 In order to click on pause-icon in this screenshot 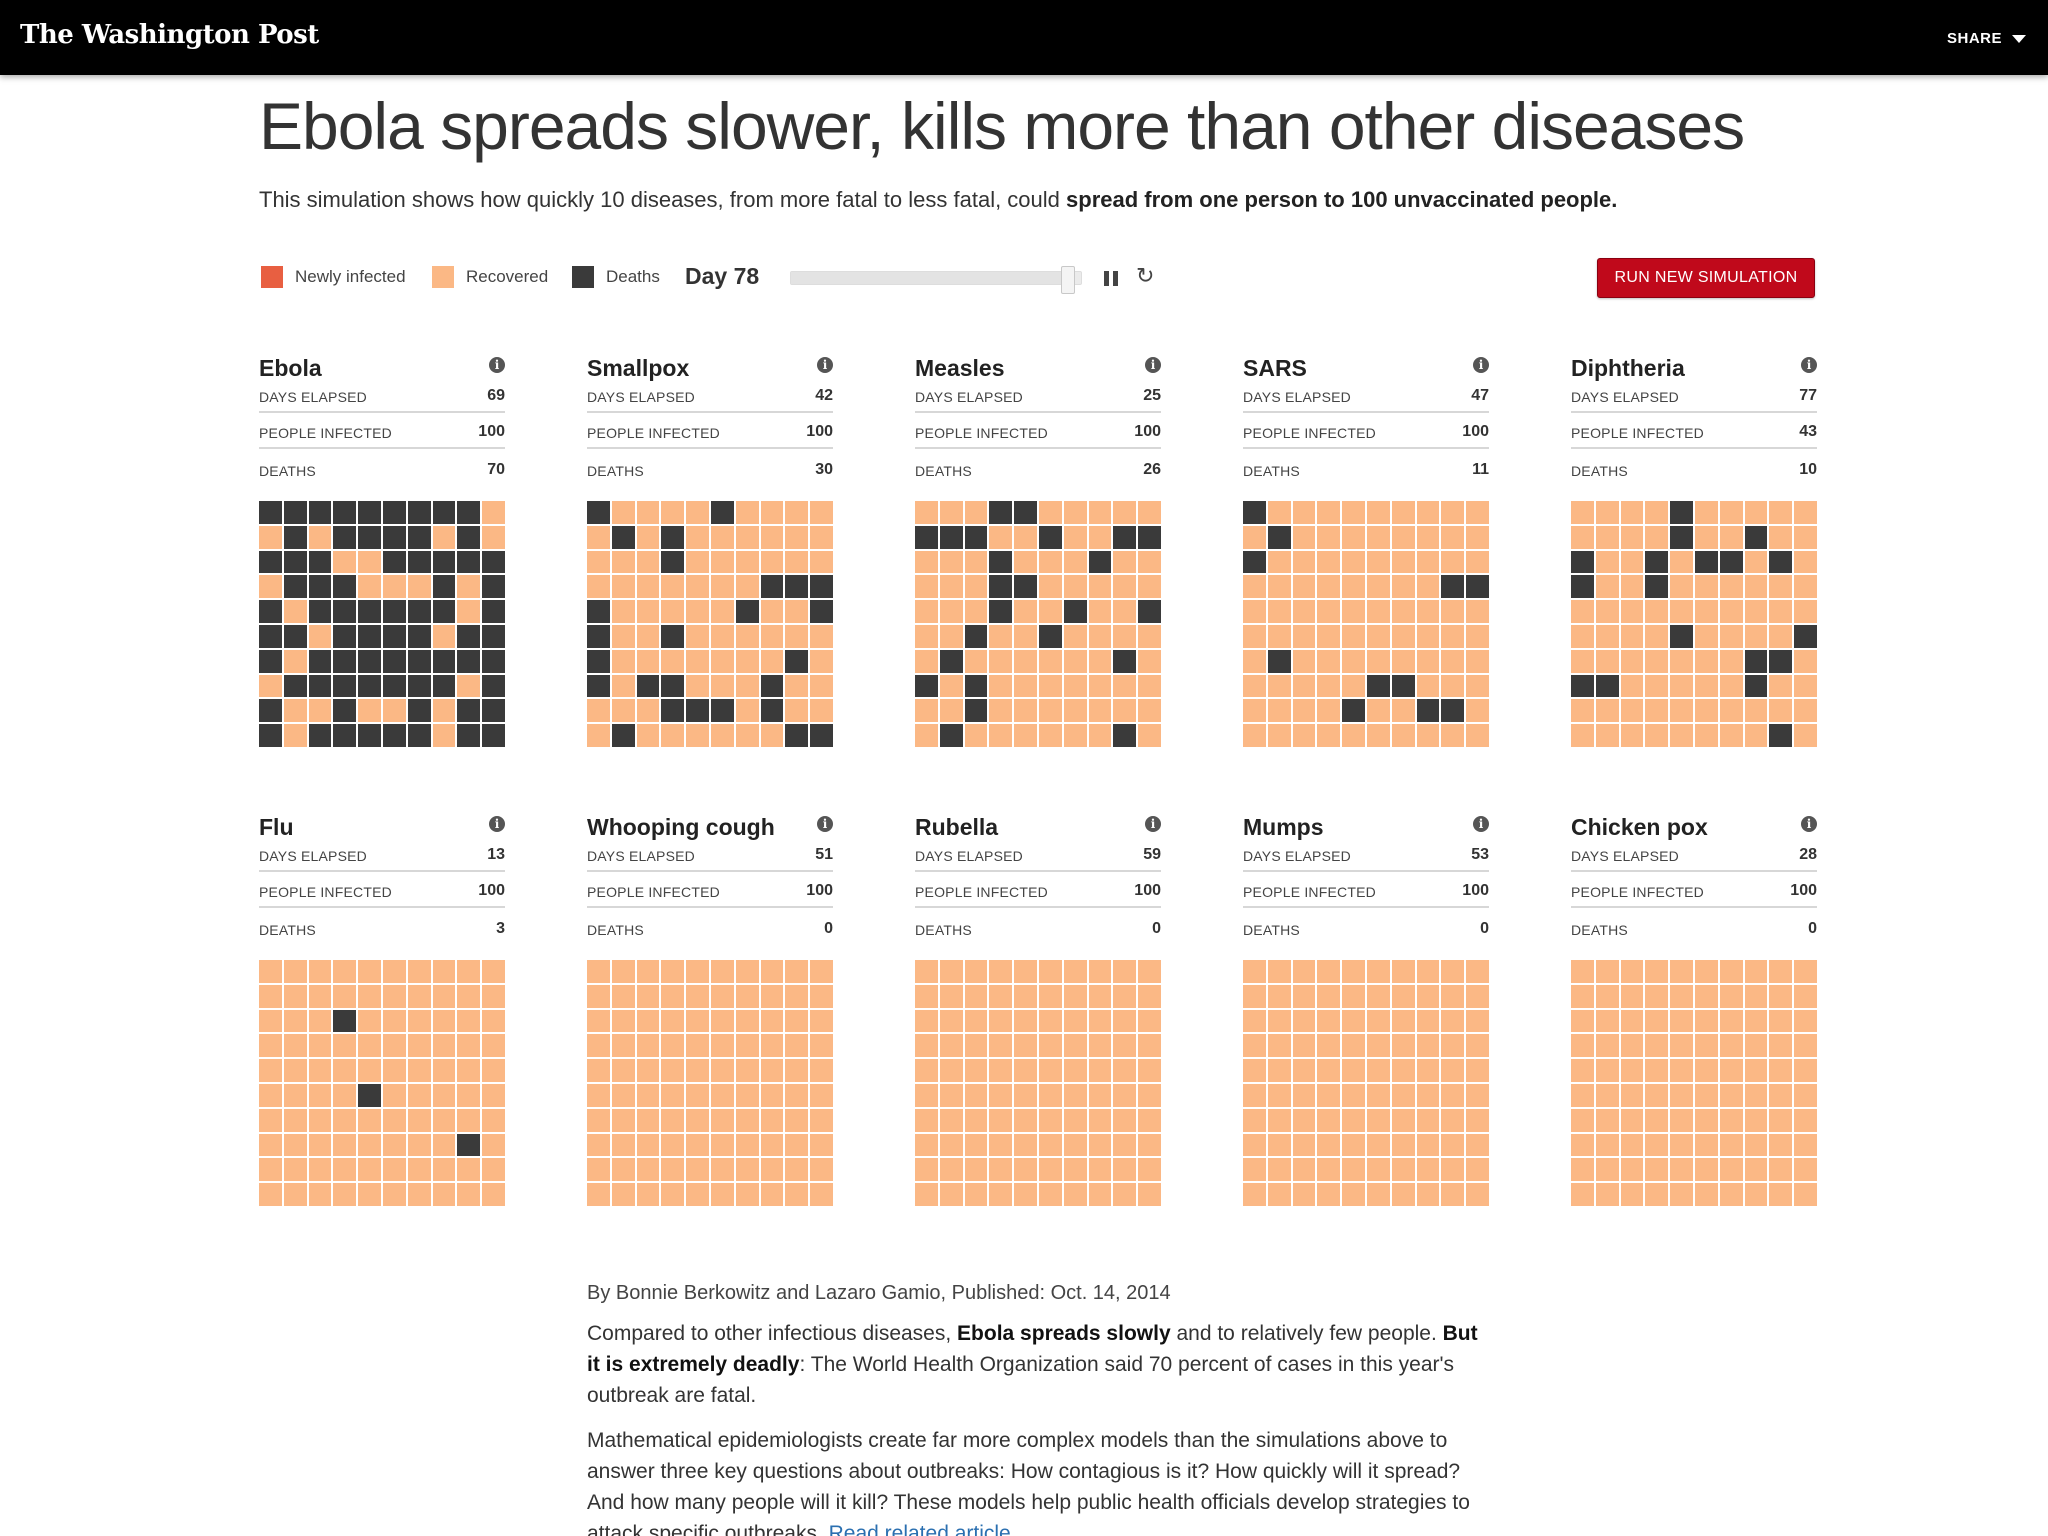, I will do `click(1111, 278)`.